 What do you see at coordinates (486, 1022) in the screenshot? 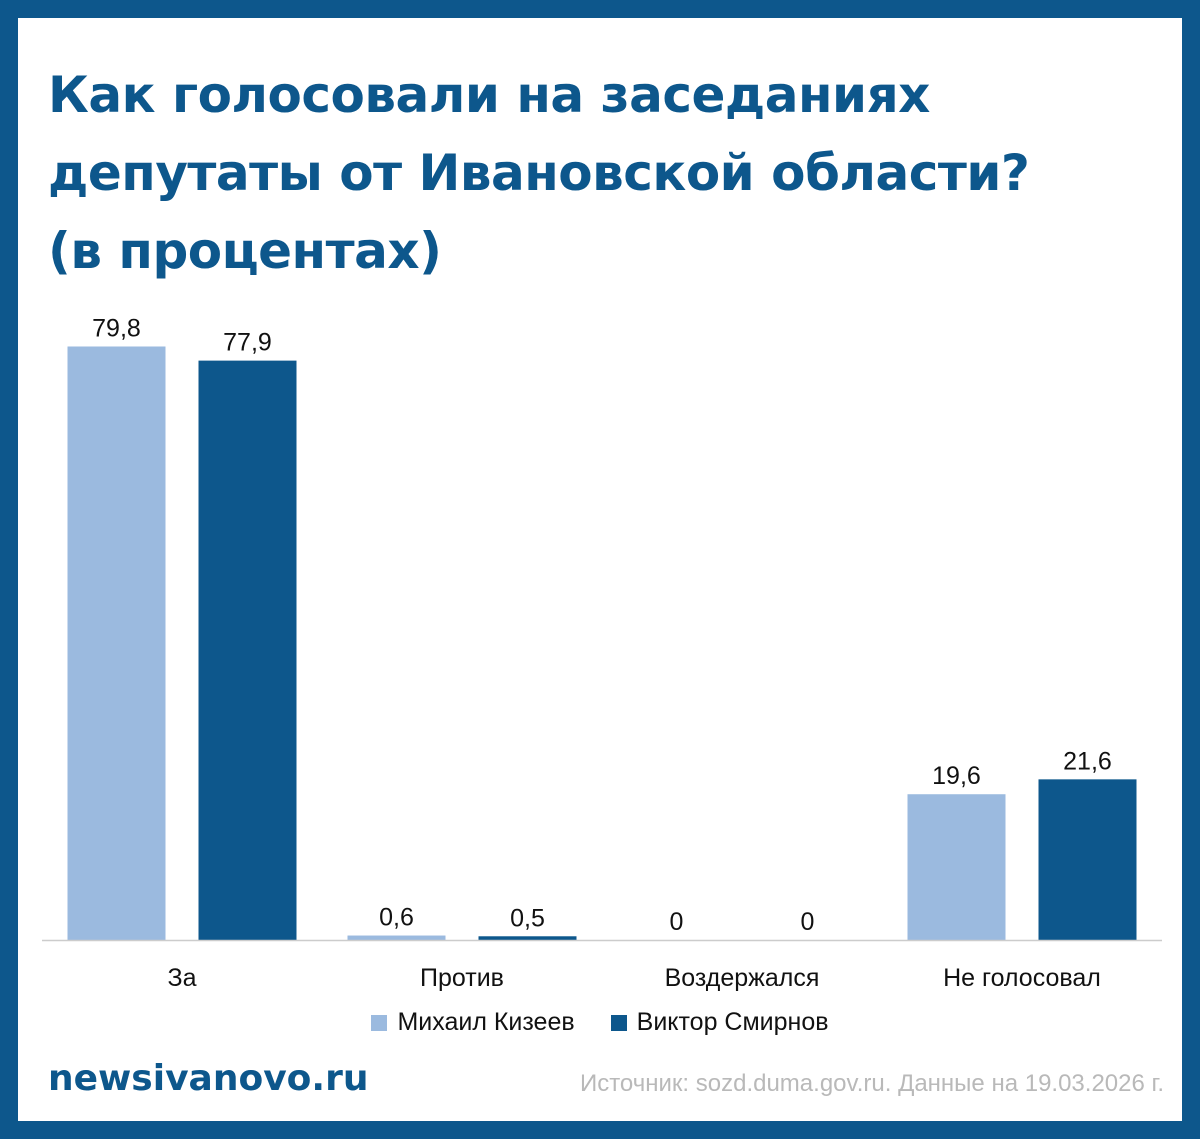
I see `legend-label-series-1: Михаил Кизеев` at bounding box center [486, 1022].